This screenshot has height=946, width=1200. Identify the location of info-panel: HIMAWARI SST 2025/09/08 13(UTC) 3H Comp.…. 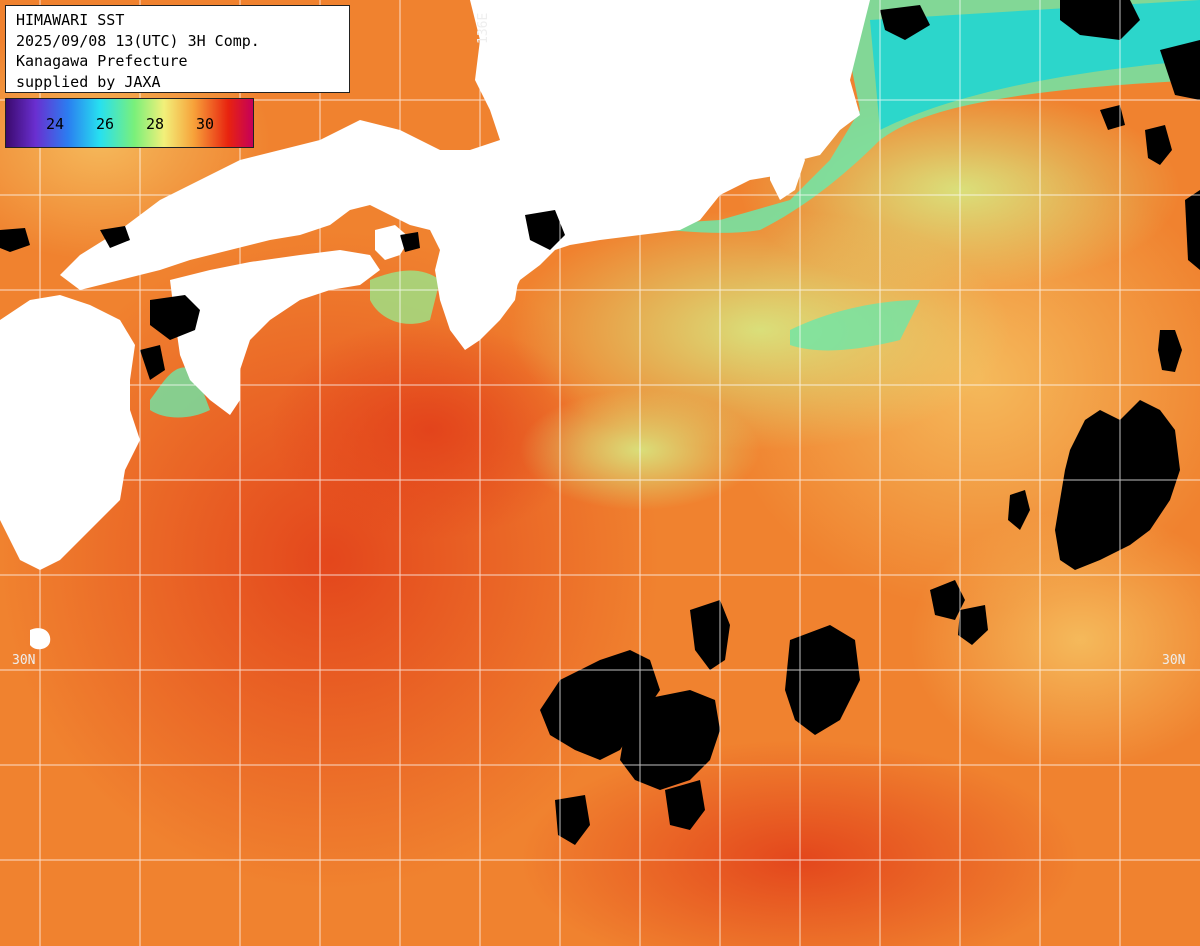
(177, 49).